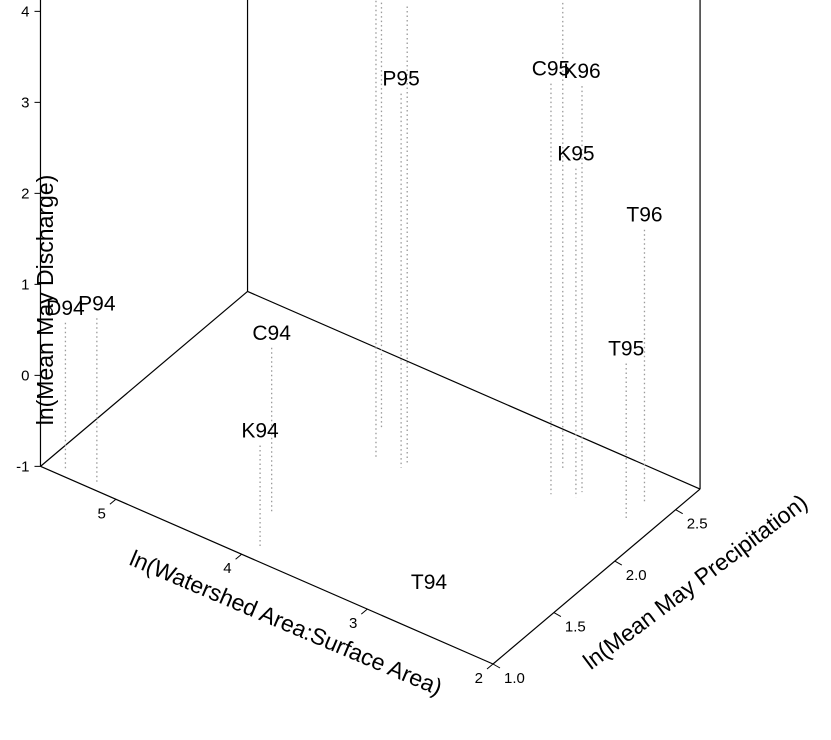 The width and height of the screenshot is (831, 740). Describe the element at coordinates (267, 565) in the screenshot. I see `frame-edge-front-left` at that location.